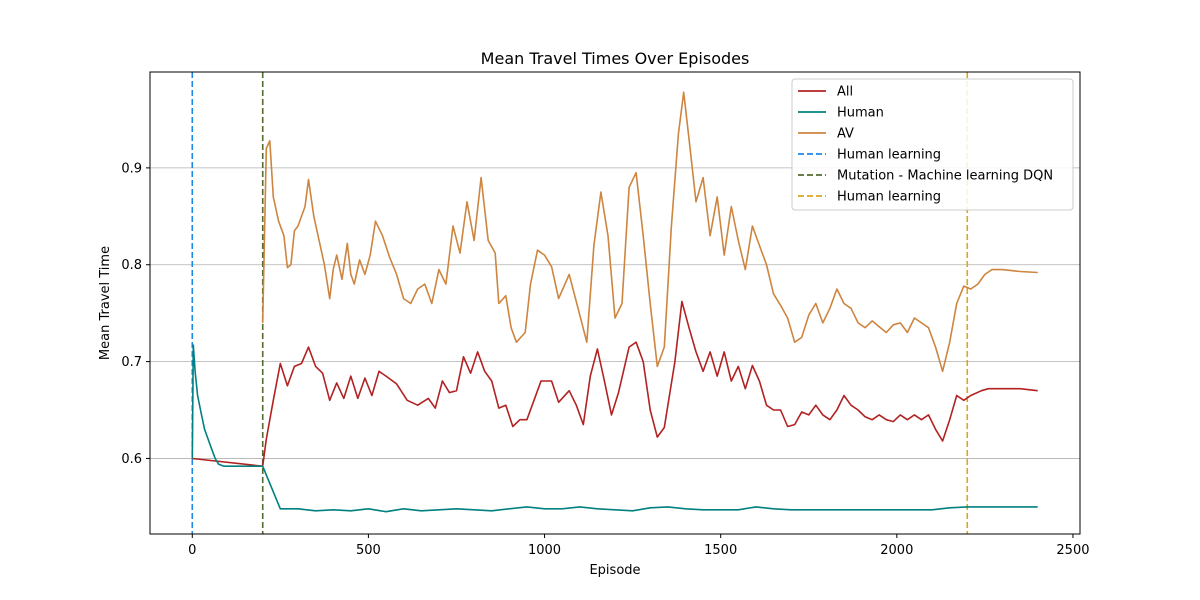 This screenshot has width=1200, height=600. Describe the element at coordinates (614, 570) in the screenshot. I see `x-axis-label: Episode` at that location.